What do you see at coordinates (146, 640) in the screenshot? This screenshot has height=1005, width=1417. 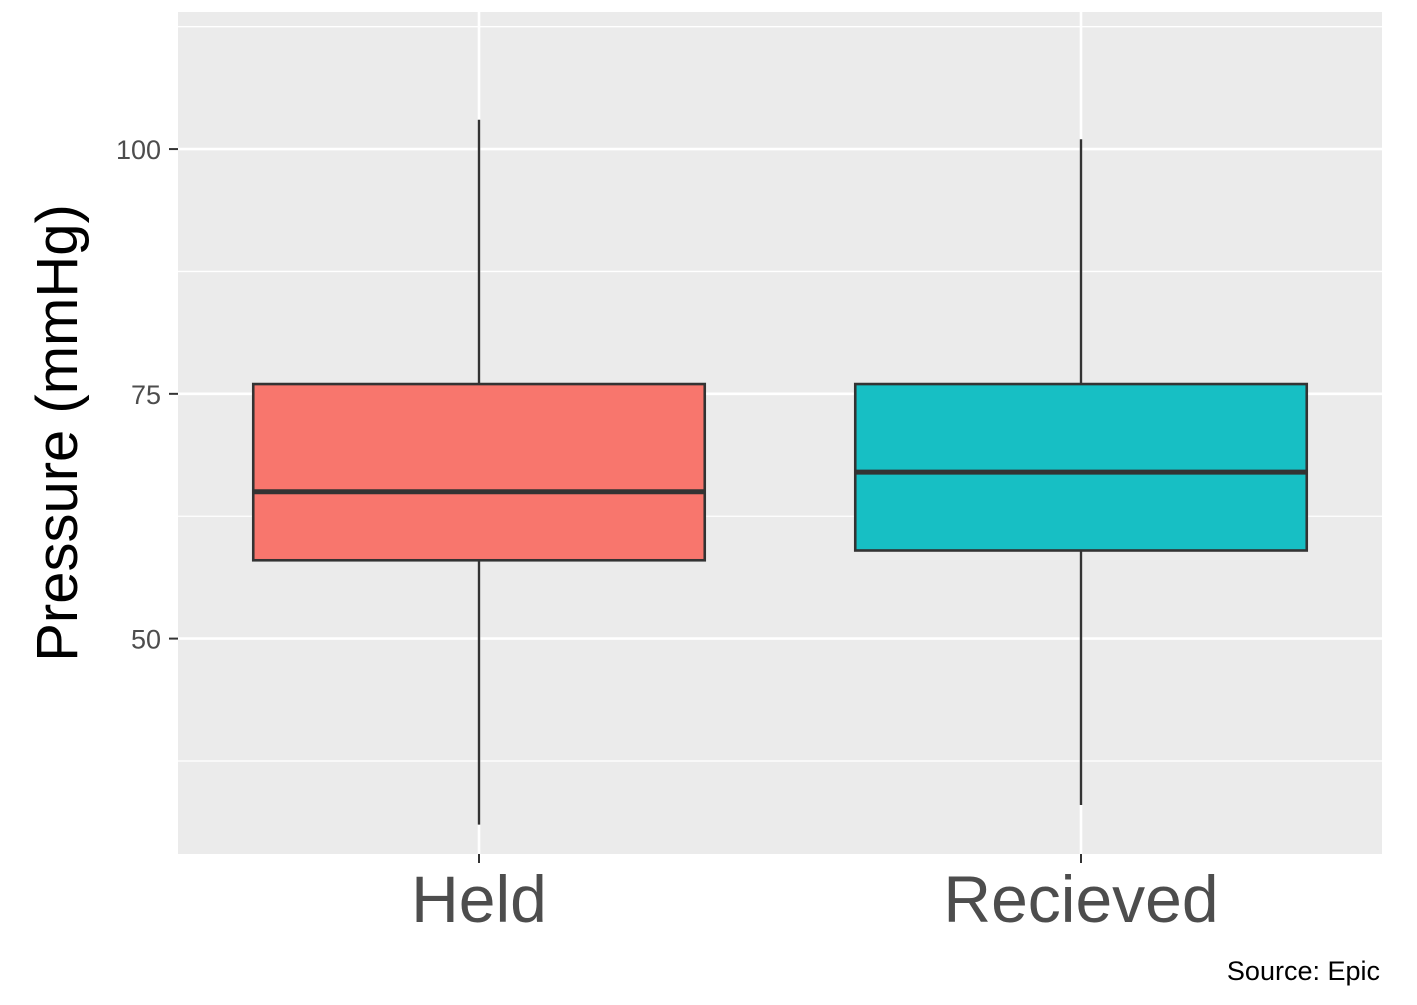 I see `y-tick-label: 50` at bounding box center [146, 640].